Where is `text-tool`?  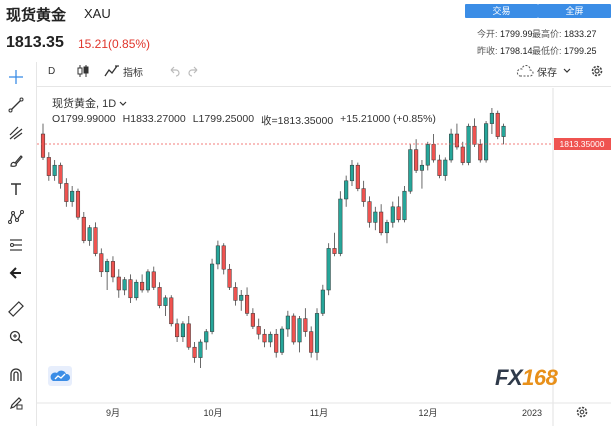 text-tool is located at coordinates (16, 189).